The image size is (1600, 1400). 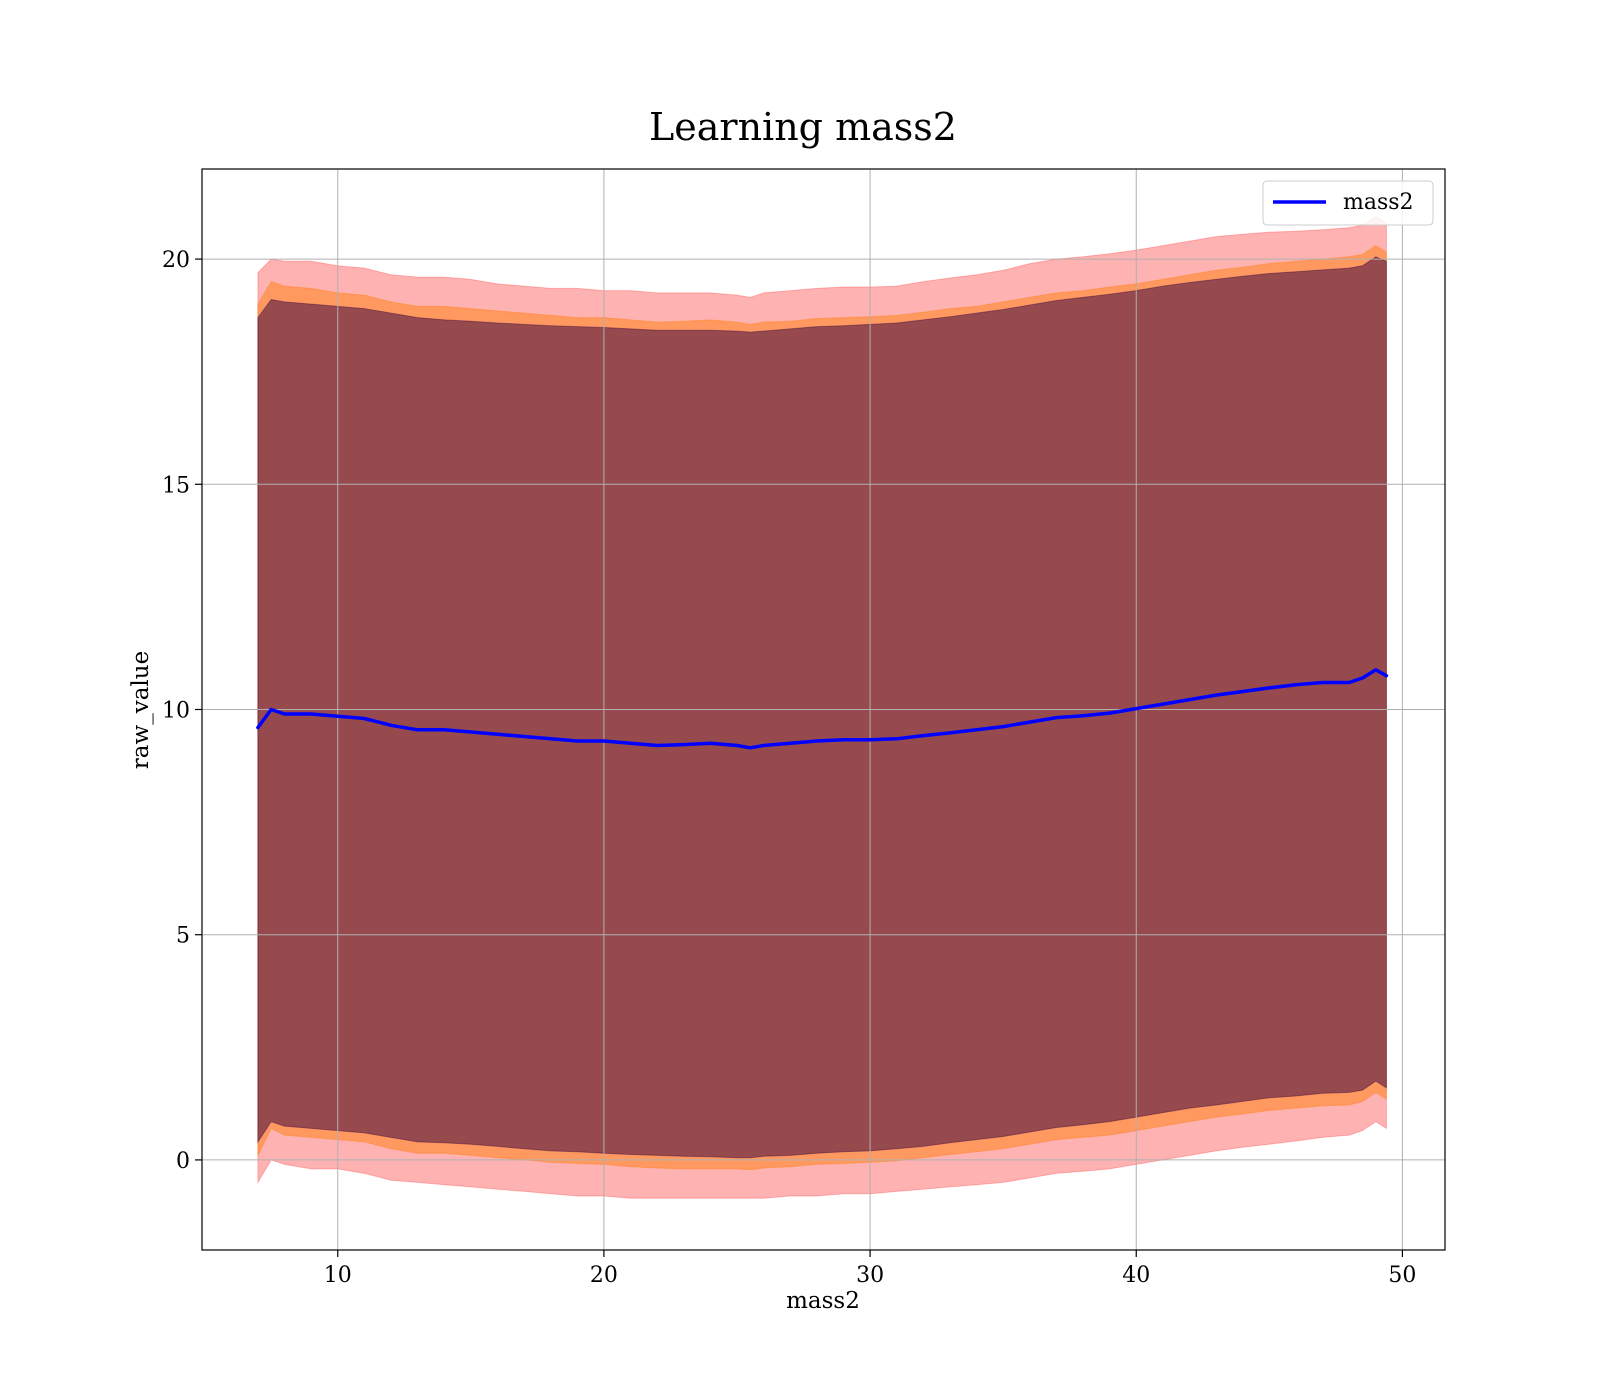 I want to click on y-axis-label: raw_value, so click(x=141, y=710).